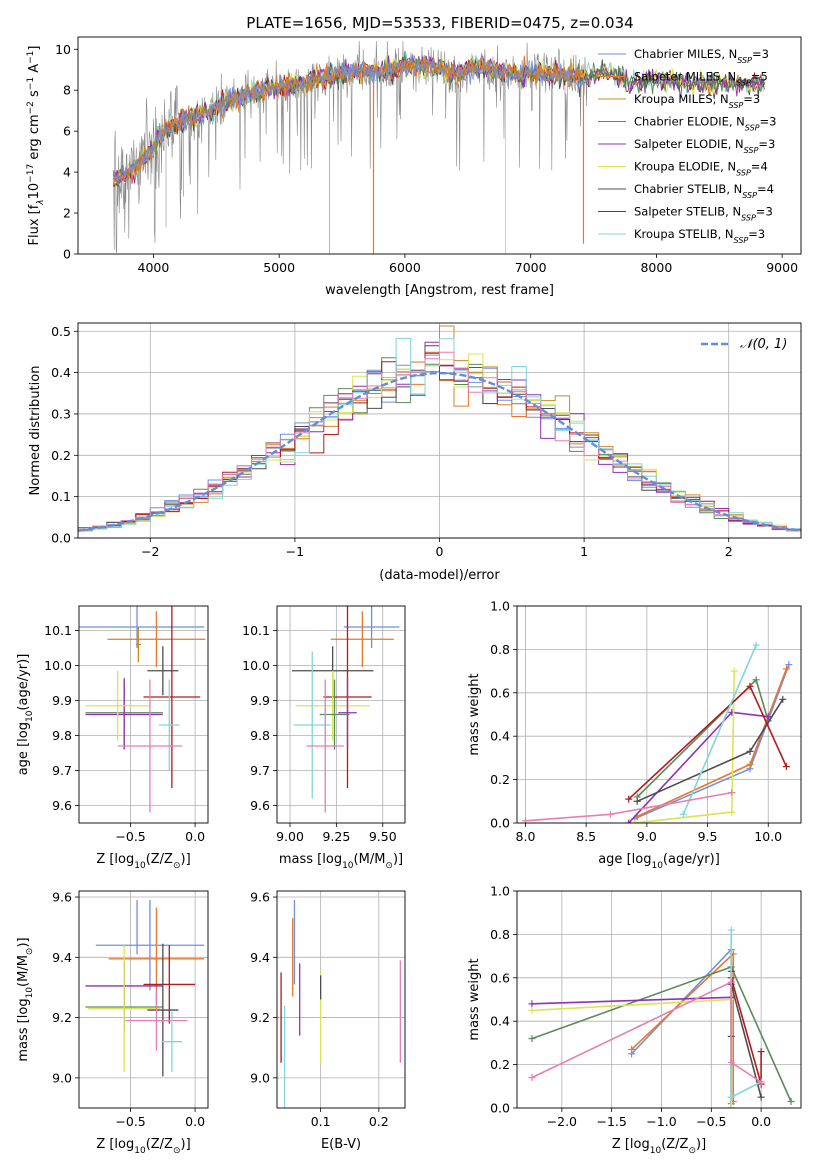  I want to click on x-tick-label: −2, so click(150, 551).